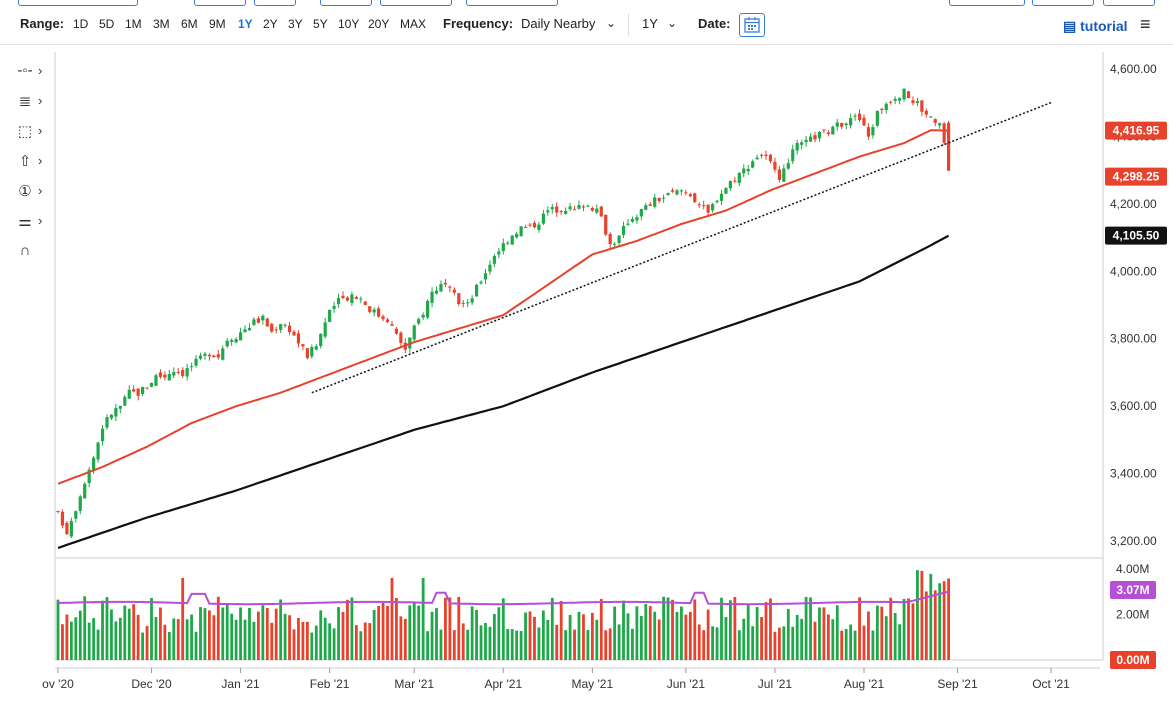  What do you see at coordinates (1145, 24) in the screenshot?
I see `hamburger-menu-icon: ≡` at bounding box center [1145, 24].